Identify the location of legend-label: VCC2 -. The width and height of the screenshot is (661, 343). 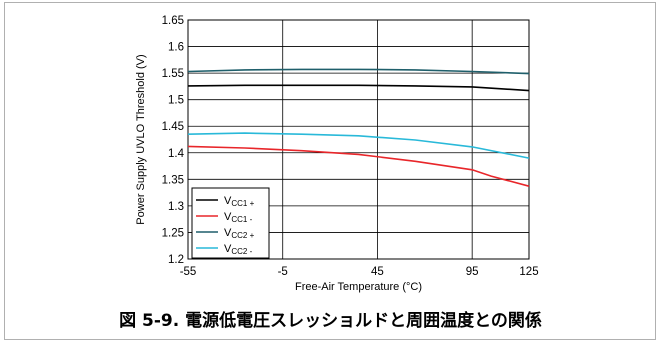
(238, 249).